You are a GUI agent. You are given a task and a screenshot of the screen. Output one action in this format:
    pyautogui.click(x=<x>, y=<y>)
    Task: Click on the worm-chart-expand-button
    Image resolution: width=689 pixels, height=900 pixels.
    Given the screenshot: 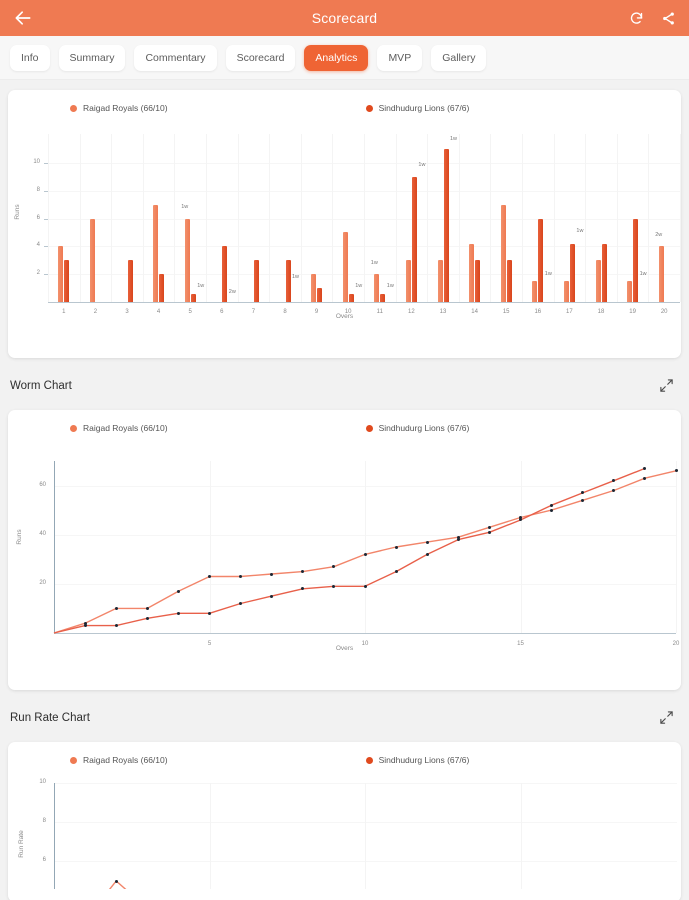 What is the action you would take?
    pyautogui.click(x=667, y=386)
    